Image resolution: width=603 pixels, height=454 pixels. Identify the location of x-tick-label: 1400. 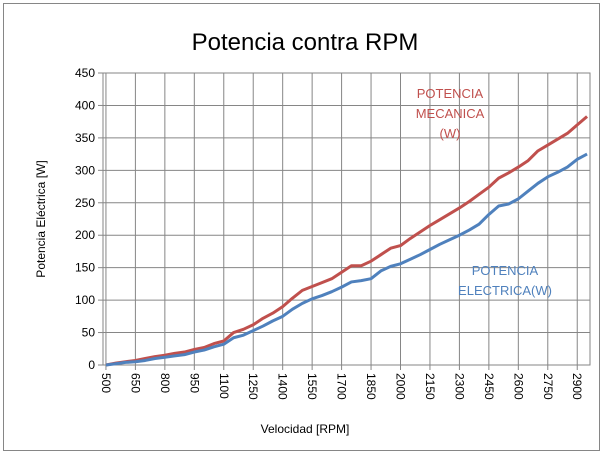
(283, 386).